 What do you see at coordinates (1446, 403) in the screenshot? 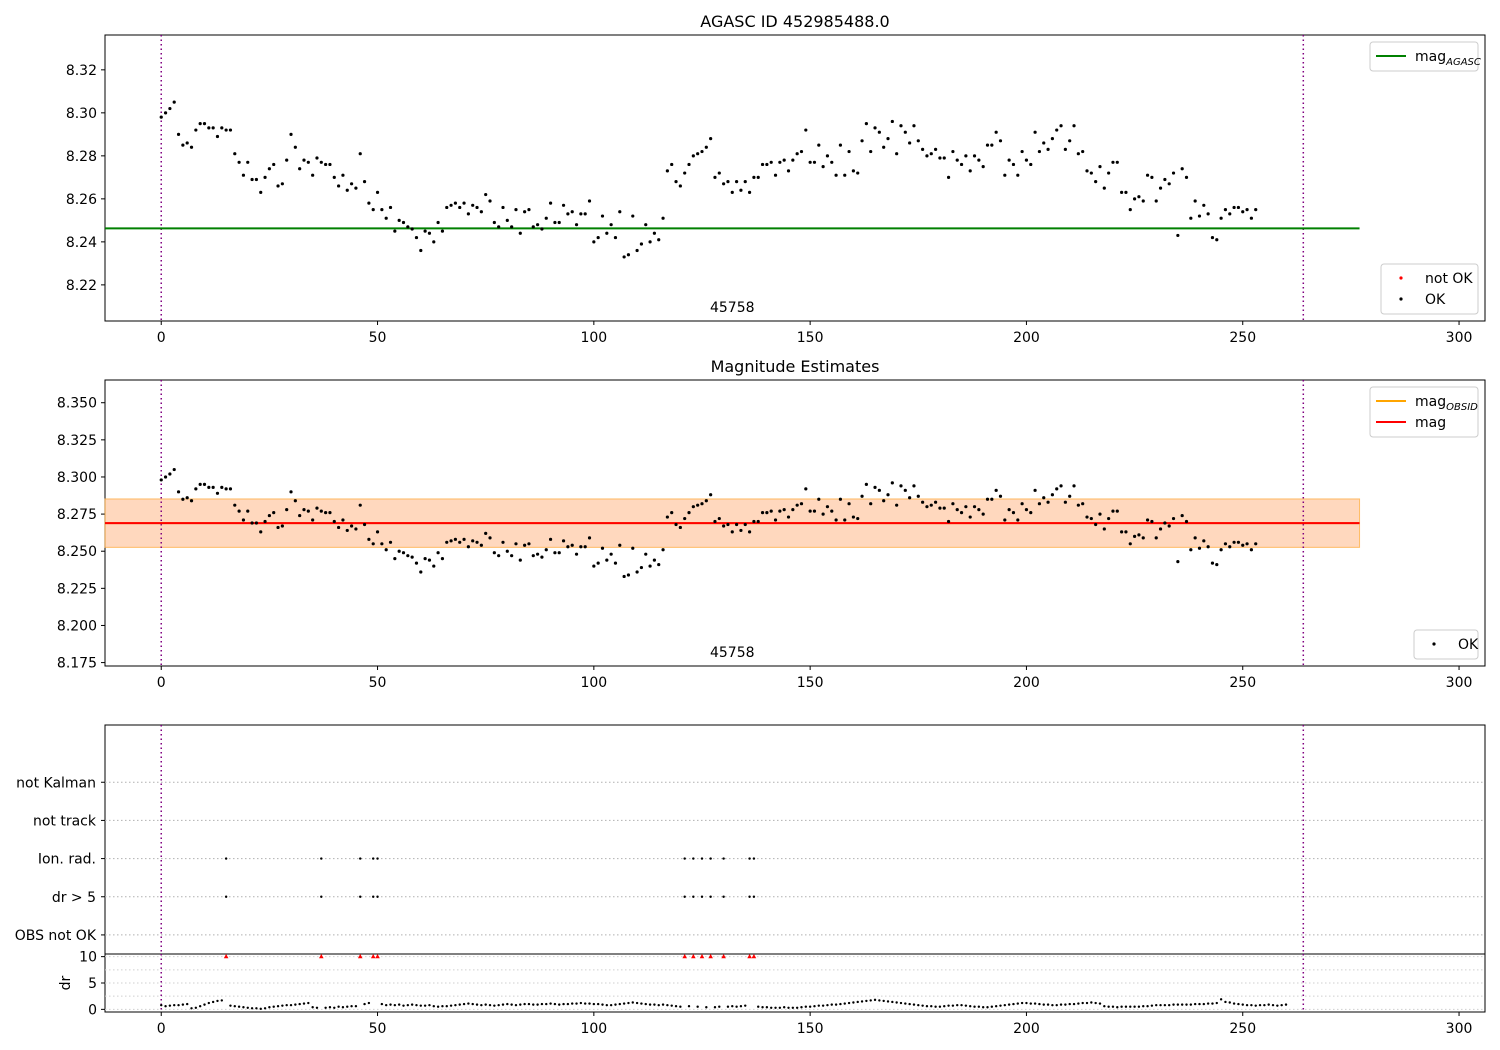
I see `legend-label: magOBSID` at bounding box center [1446, 403].